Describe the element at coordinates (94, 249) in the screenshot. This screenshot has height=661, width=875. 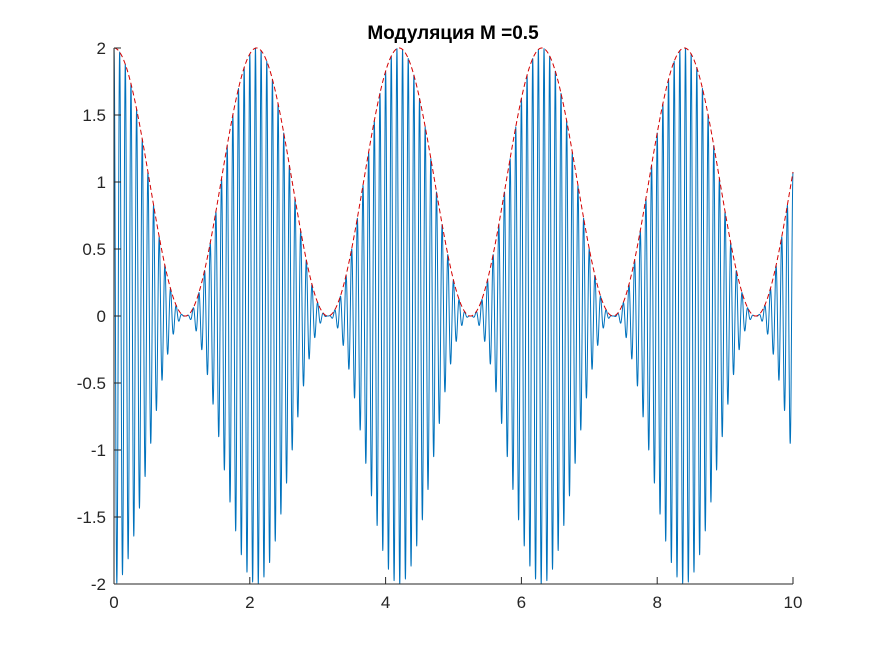
I see `y-tick-label: 0.5` at that location.